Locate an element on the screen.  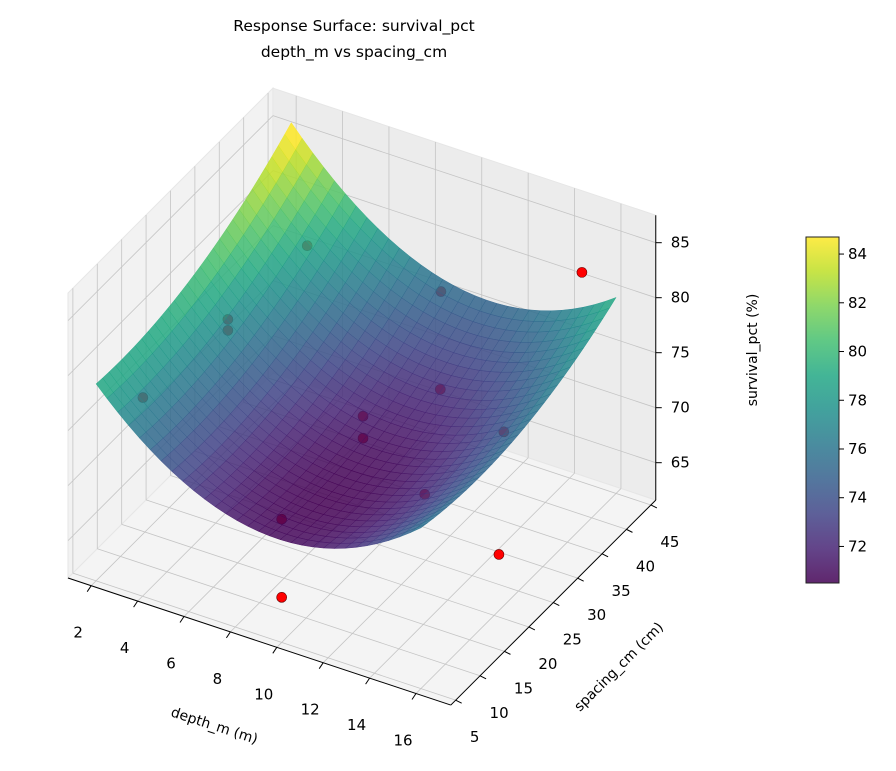
y-tick-label: 20 is located at coordinates (547, 664).